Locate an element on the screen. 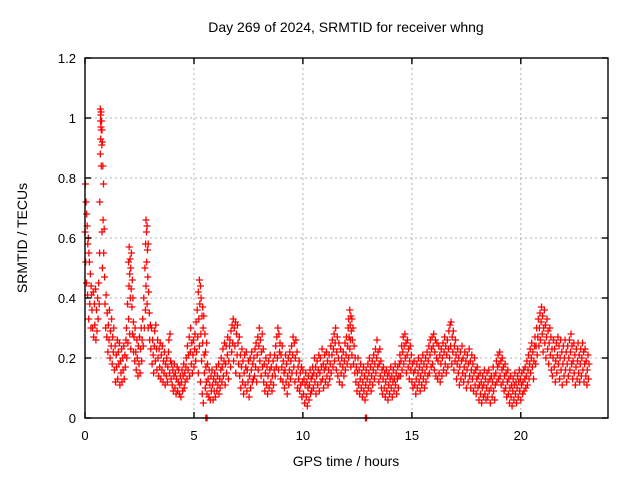 The height and width of the screenshot is (480, 640). svg-text: 0.4 is located at coordinates (67, 298).